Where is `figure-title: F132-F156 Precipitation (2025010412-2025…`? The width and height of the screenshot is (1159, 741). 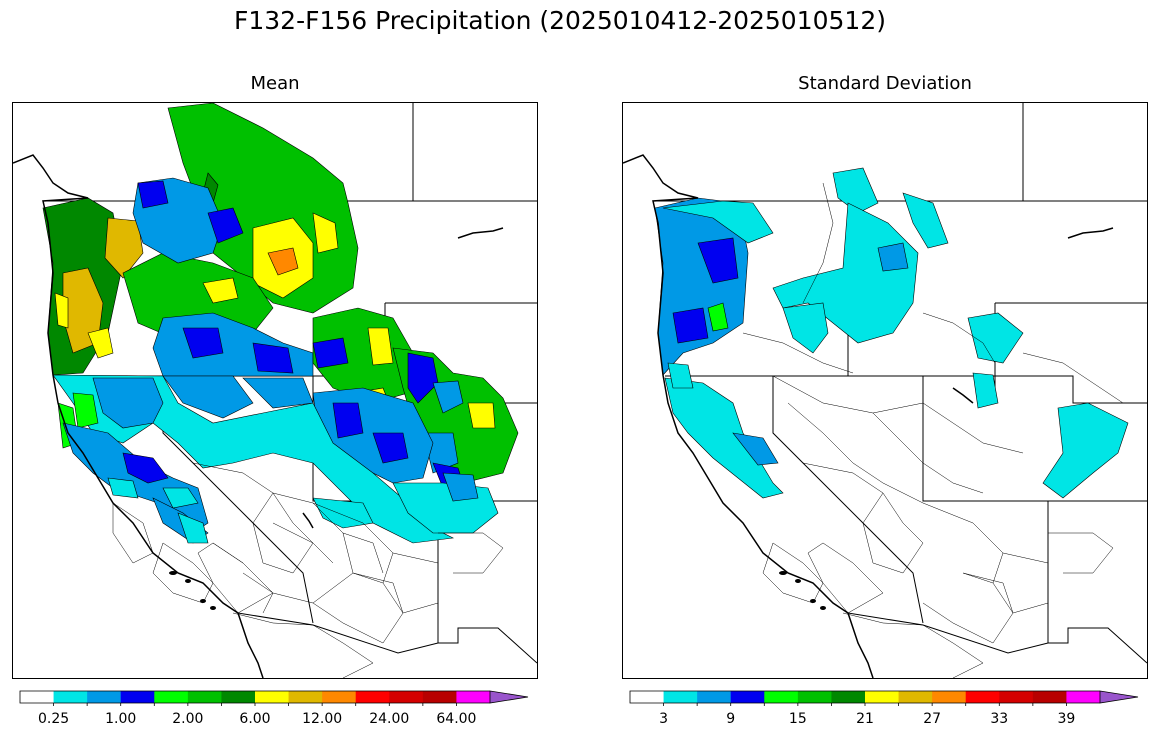 figure-title: F132-F156 Precipitation (2025010412-2025… is located at coordinates (559, 20).